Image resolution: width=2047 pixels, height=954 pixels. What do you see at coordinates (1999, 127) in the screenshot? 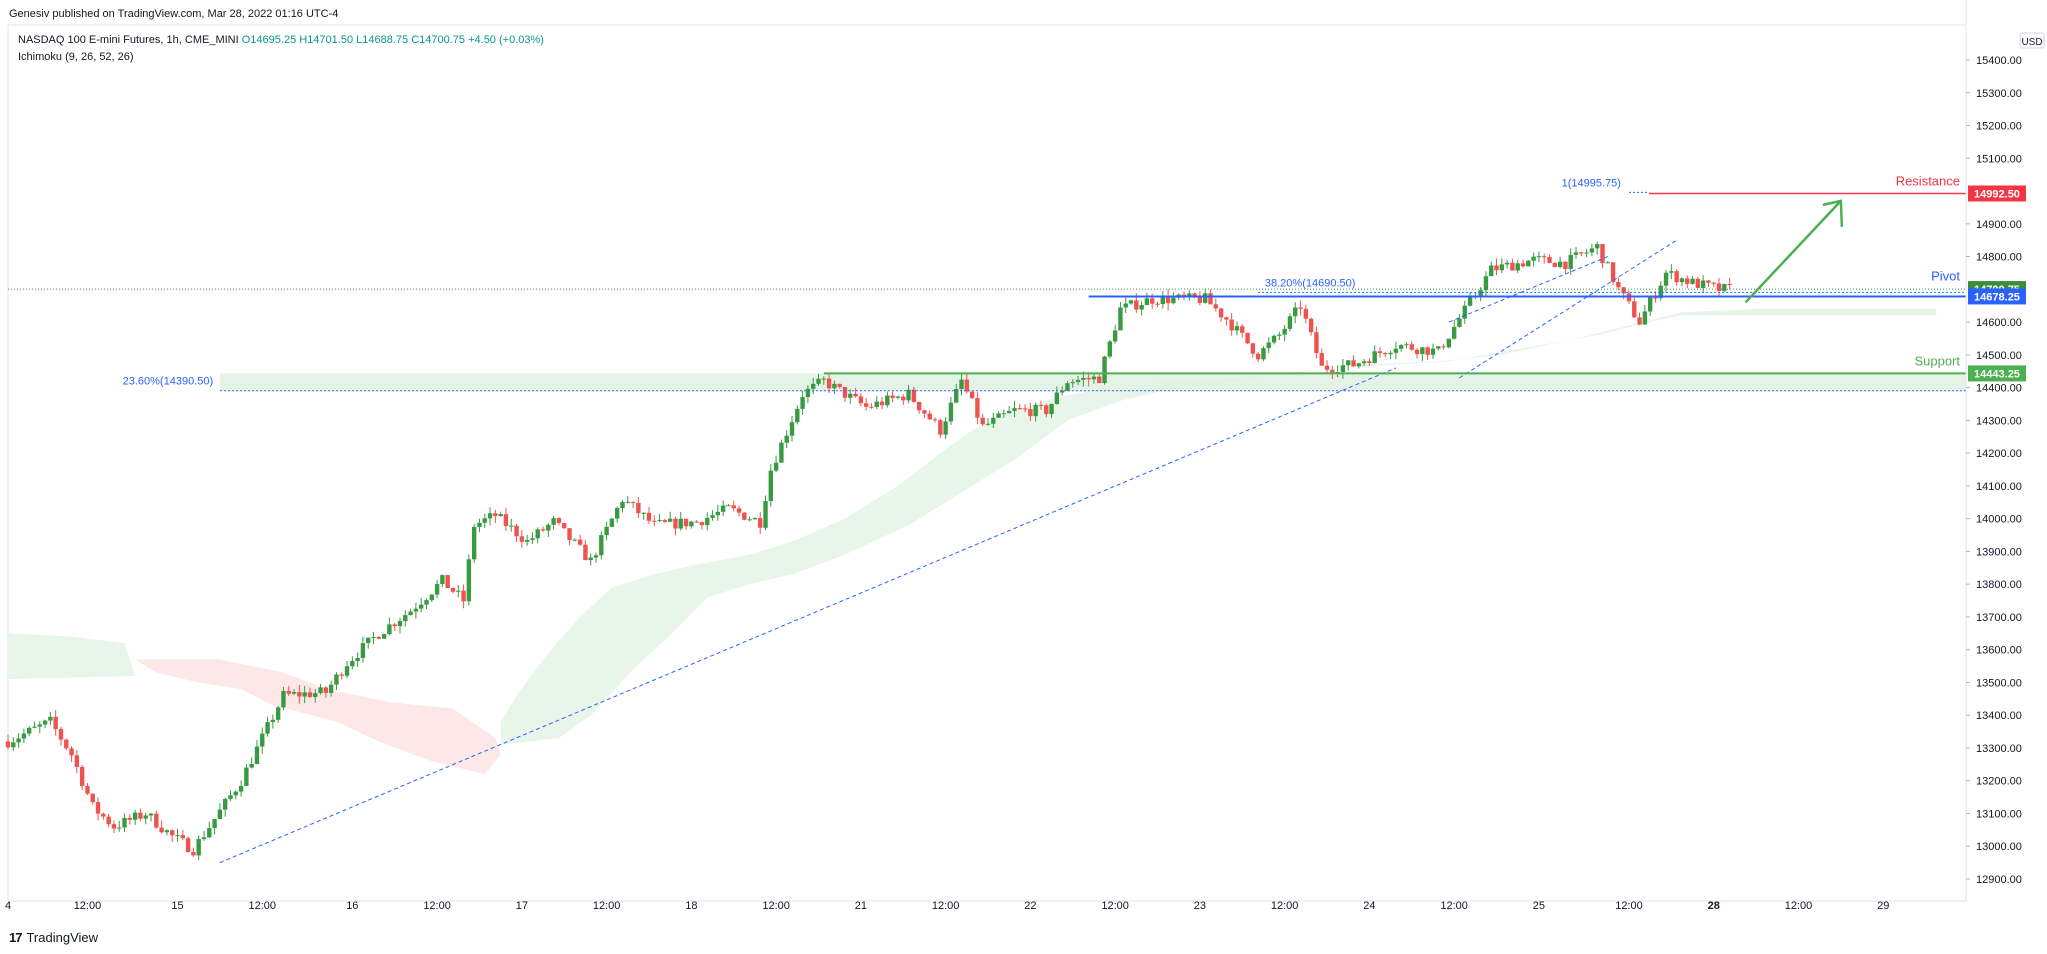
I see `y-tick-label: 15200.00` at bounding box center [1999, 127].